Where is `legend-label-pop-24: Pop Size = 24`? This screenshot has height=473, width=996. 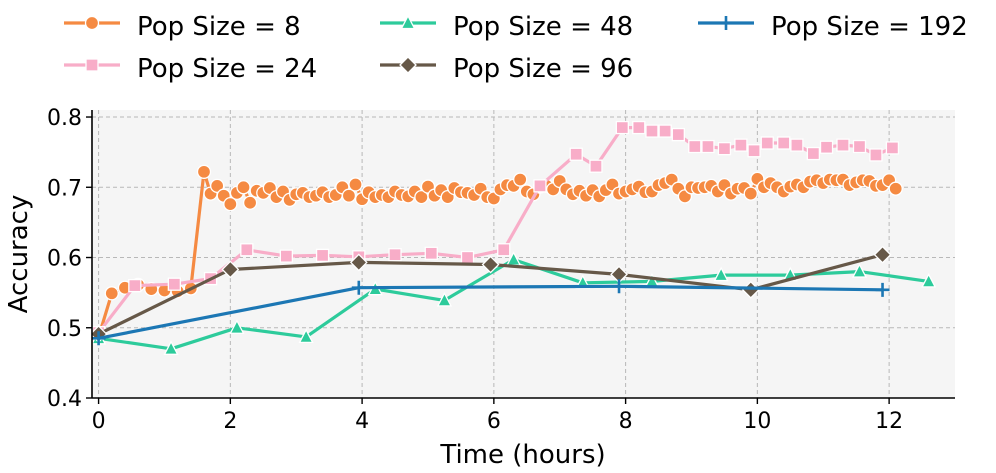
legend-label-pop-24: Pop Size = 24 is located at coordinates (227, 69).